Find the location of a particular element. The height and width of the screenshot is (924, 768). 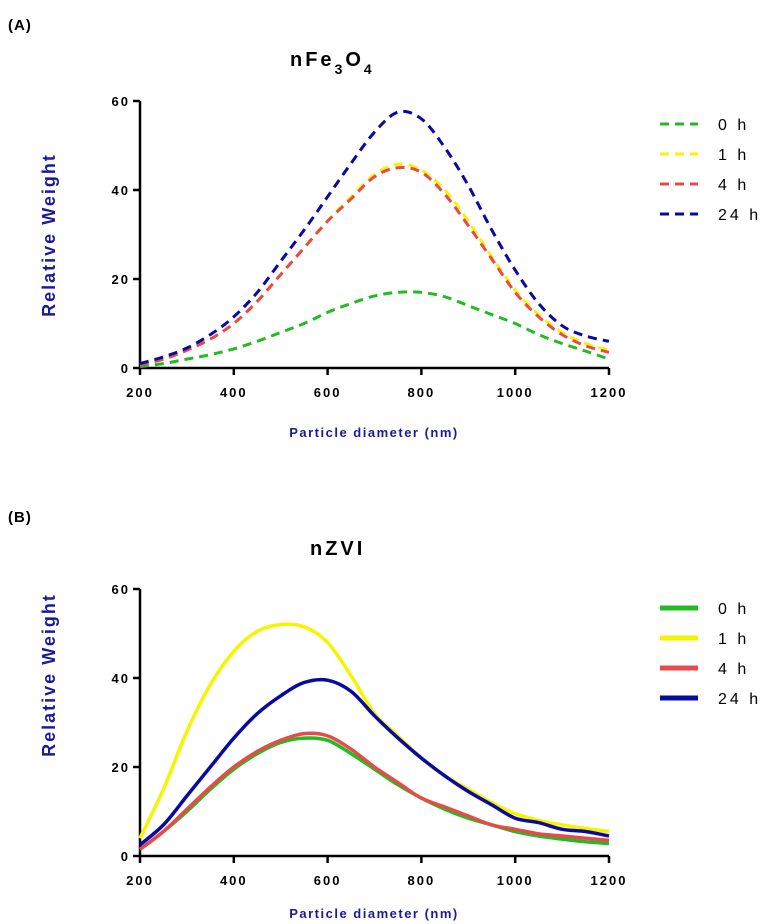

panel-b-label: (B) is located at coordinates (20, 517).